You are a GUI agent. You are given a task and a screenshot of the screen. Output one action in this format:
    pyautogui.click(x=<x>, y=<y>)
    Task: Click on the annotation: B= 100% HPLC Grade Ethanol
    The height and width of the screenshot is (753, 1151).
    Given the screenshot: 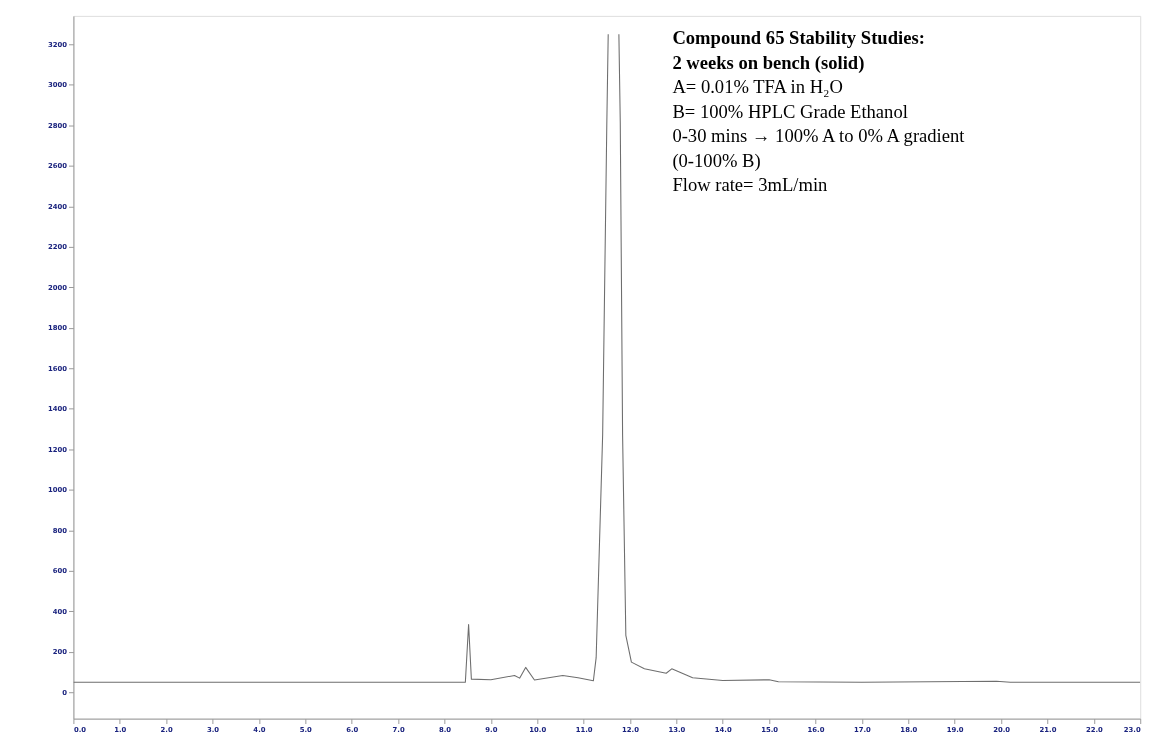 What is the action you would take?
    pyautogui.click(x=790, y=111)
    